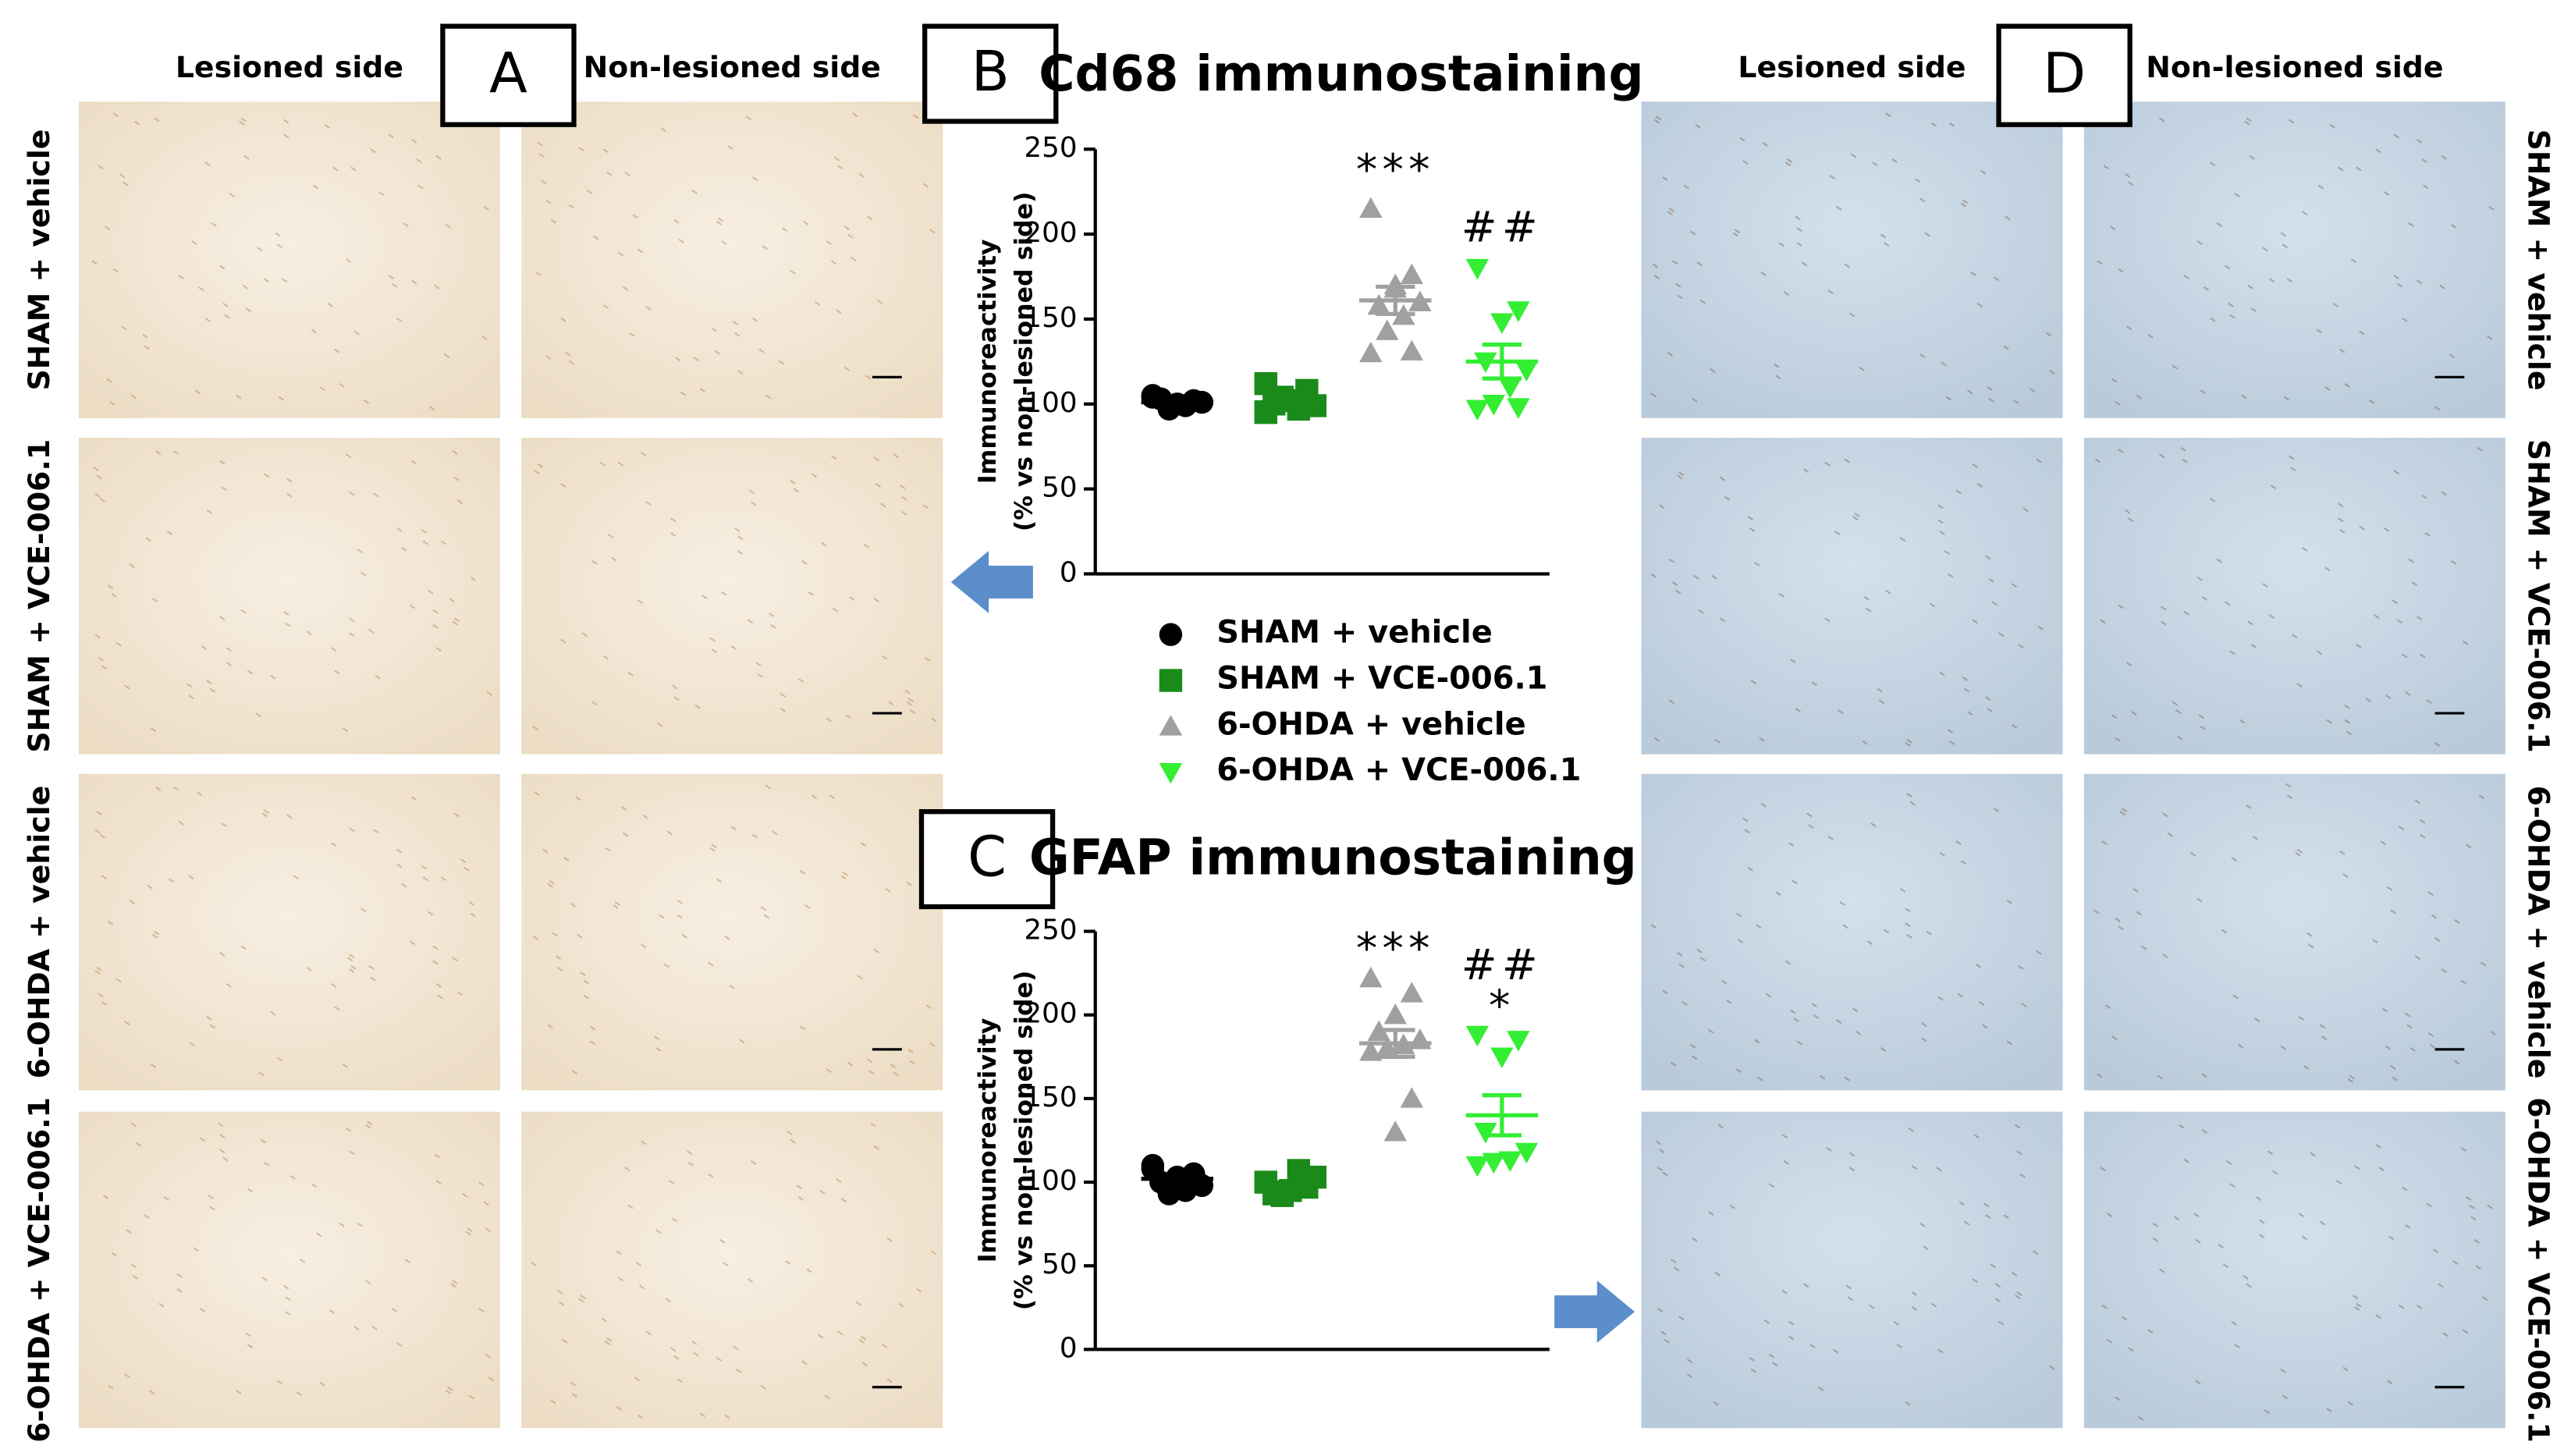 The image size is (2571, 1456). I want to click on arrow, so click(991, 582).